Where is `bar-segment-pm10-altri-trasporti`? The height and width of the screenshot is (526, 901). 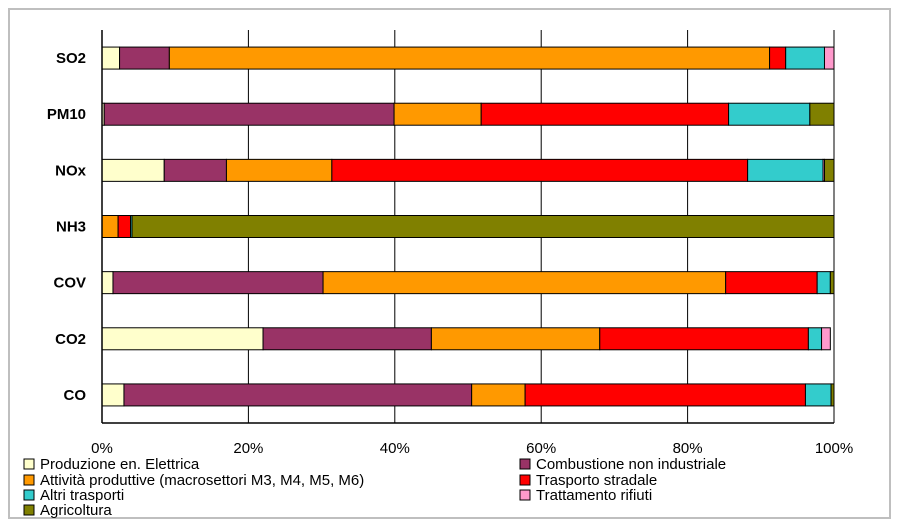 bar-segment-pm10-altri-trasporti is located at coordinates (769, 114).